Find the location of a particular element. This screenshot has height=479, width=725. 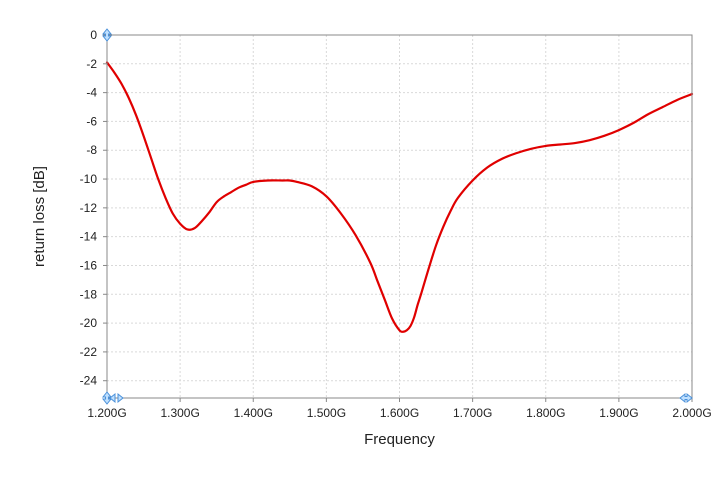

x-tick-label: 1.900G is located at coordinates (618, 413).